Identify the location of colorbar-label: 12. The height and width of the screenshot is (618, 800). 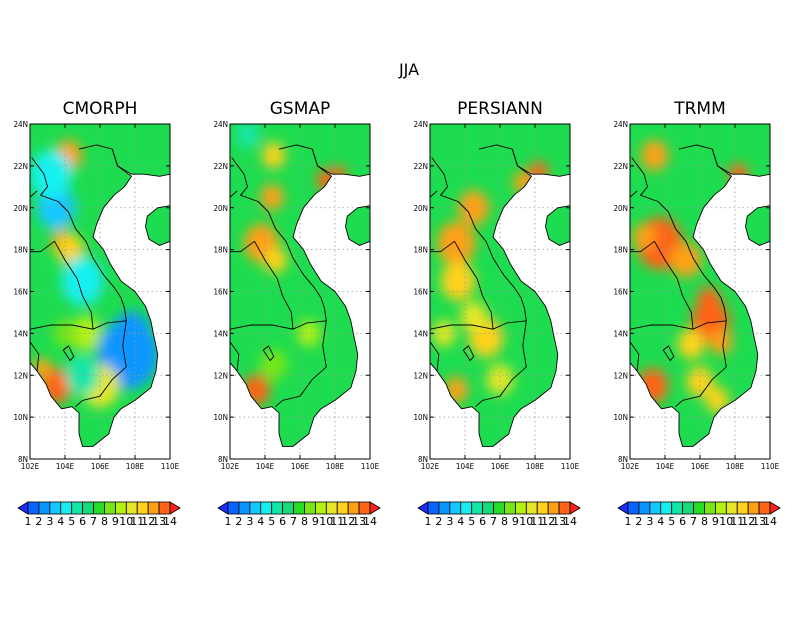
(348, 521).